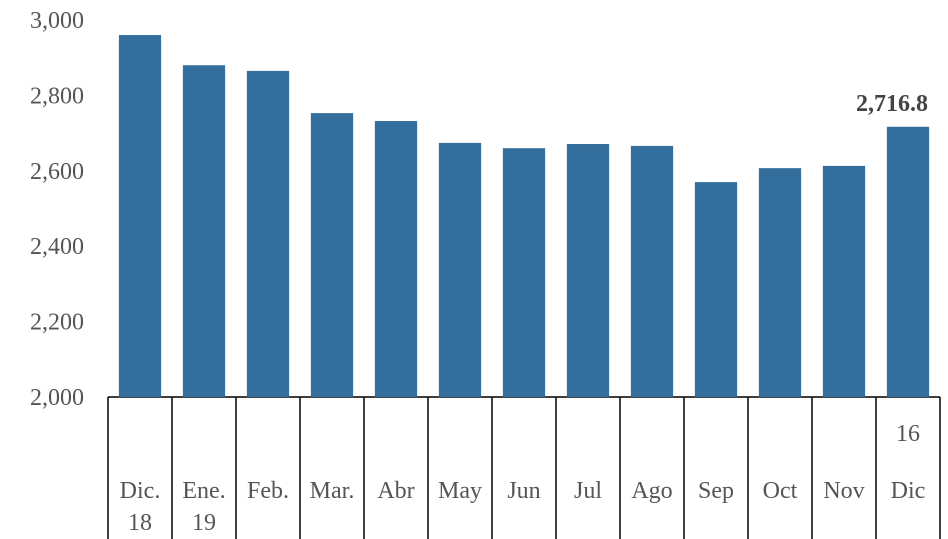 This screenshot has width=948, height=539. Describe the element at coordinates (395, 491) in the screenshot. I see `x-tick-label: Abr` at that location.